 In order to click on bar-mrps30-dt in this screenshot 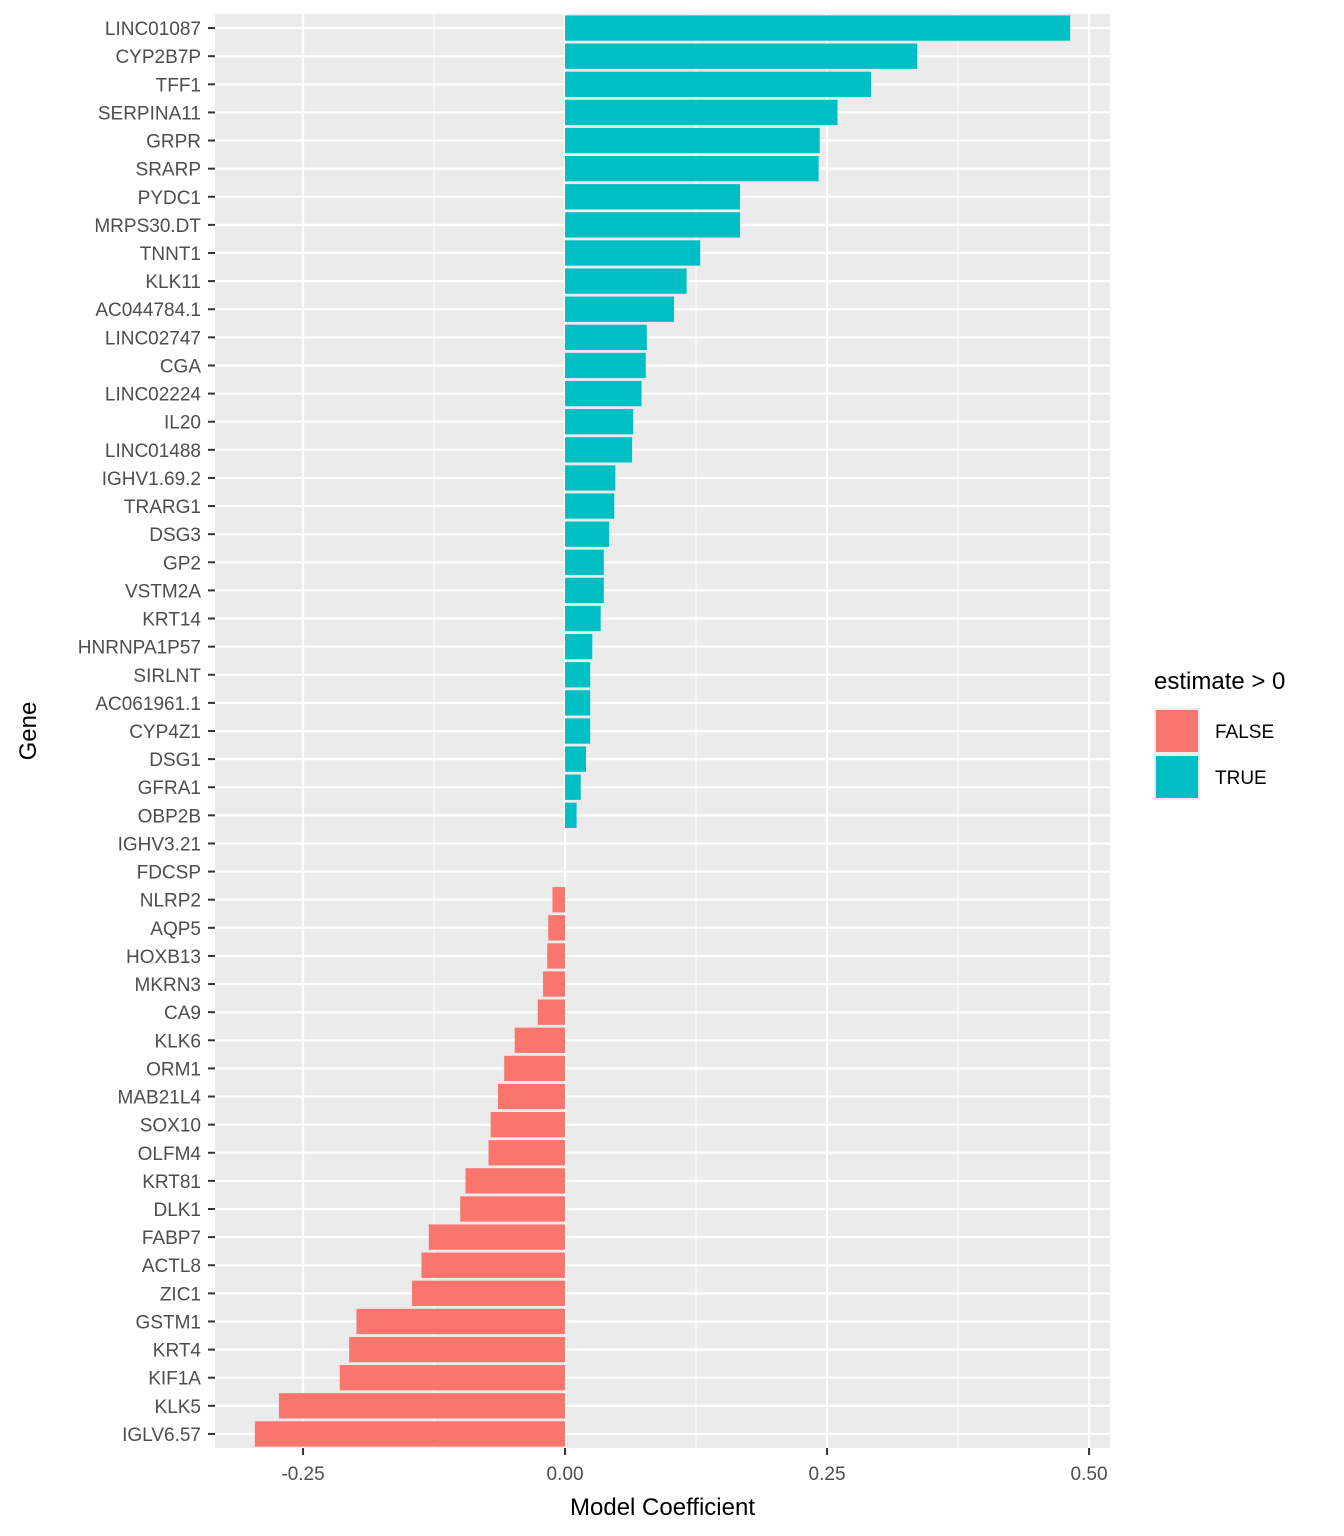, I will do `click(653, 225)`.